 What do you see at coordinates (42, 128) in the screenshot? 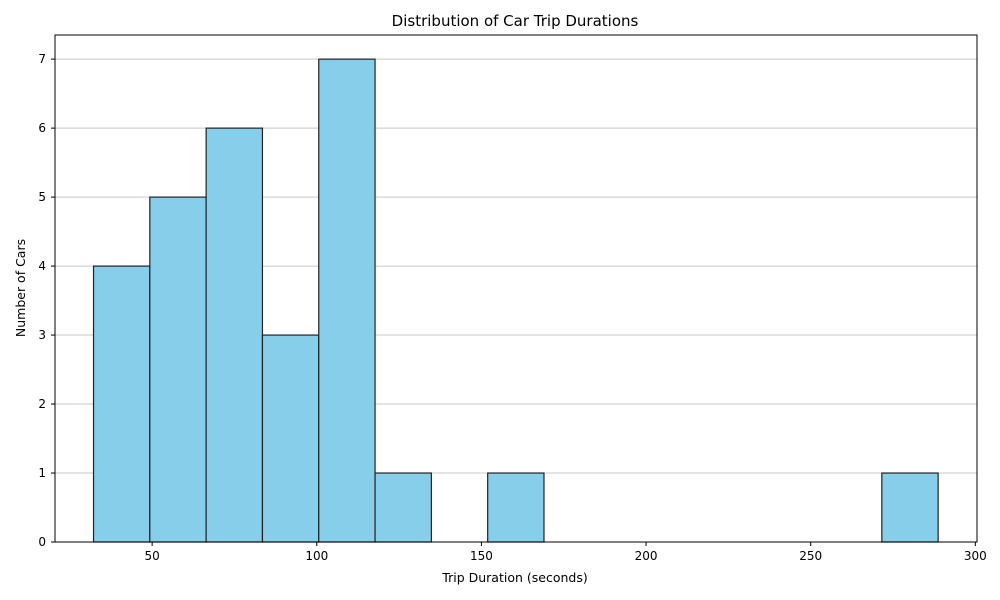
I see `y-tick-label: 6` at bounding box center [42, 128].